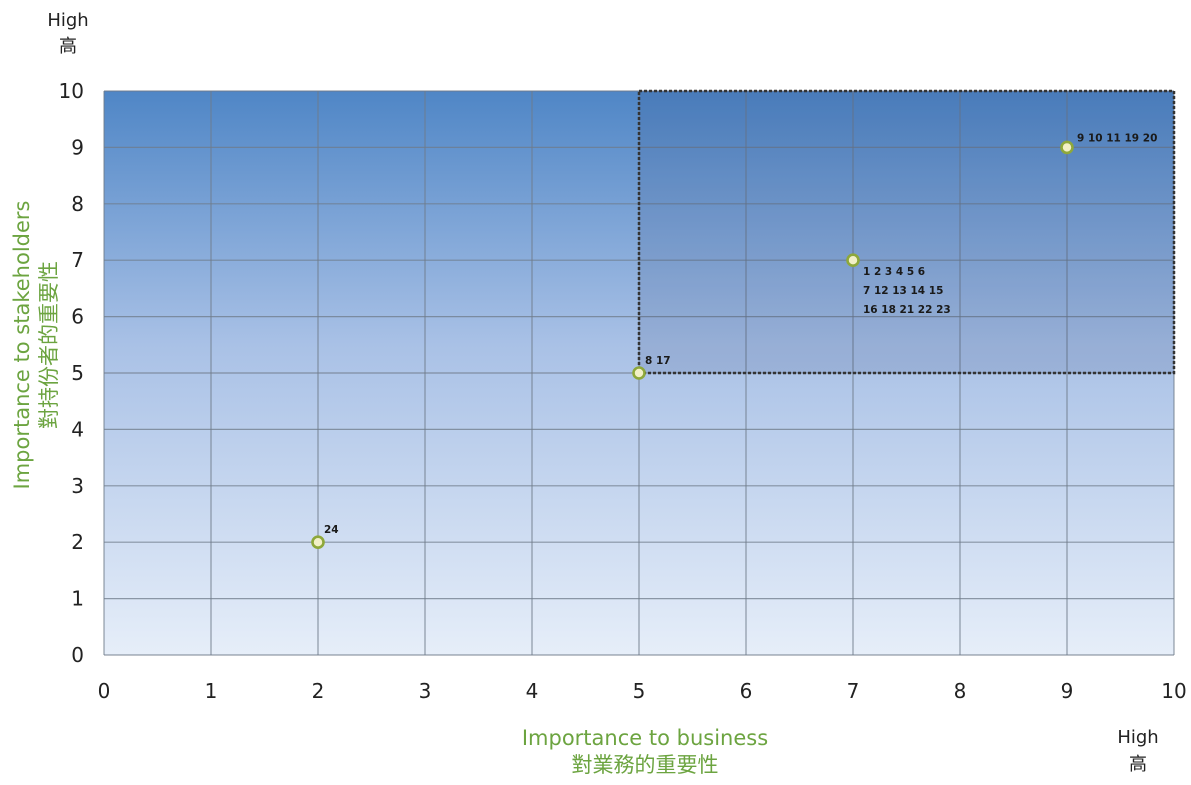  I want to click on data-point-4: 9 10 11 19 20, so click(1108, 143).